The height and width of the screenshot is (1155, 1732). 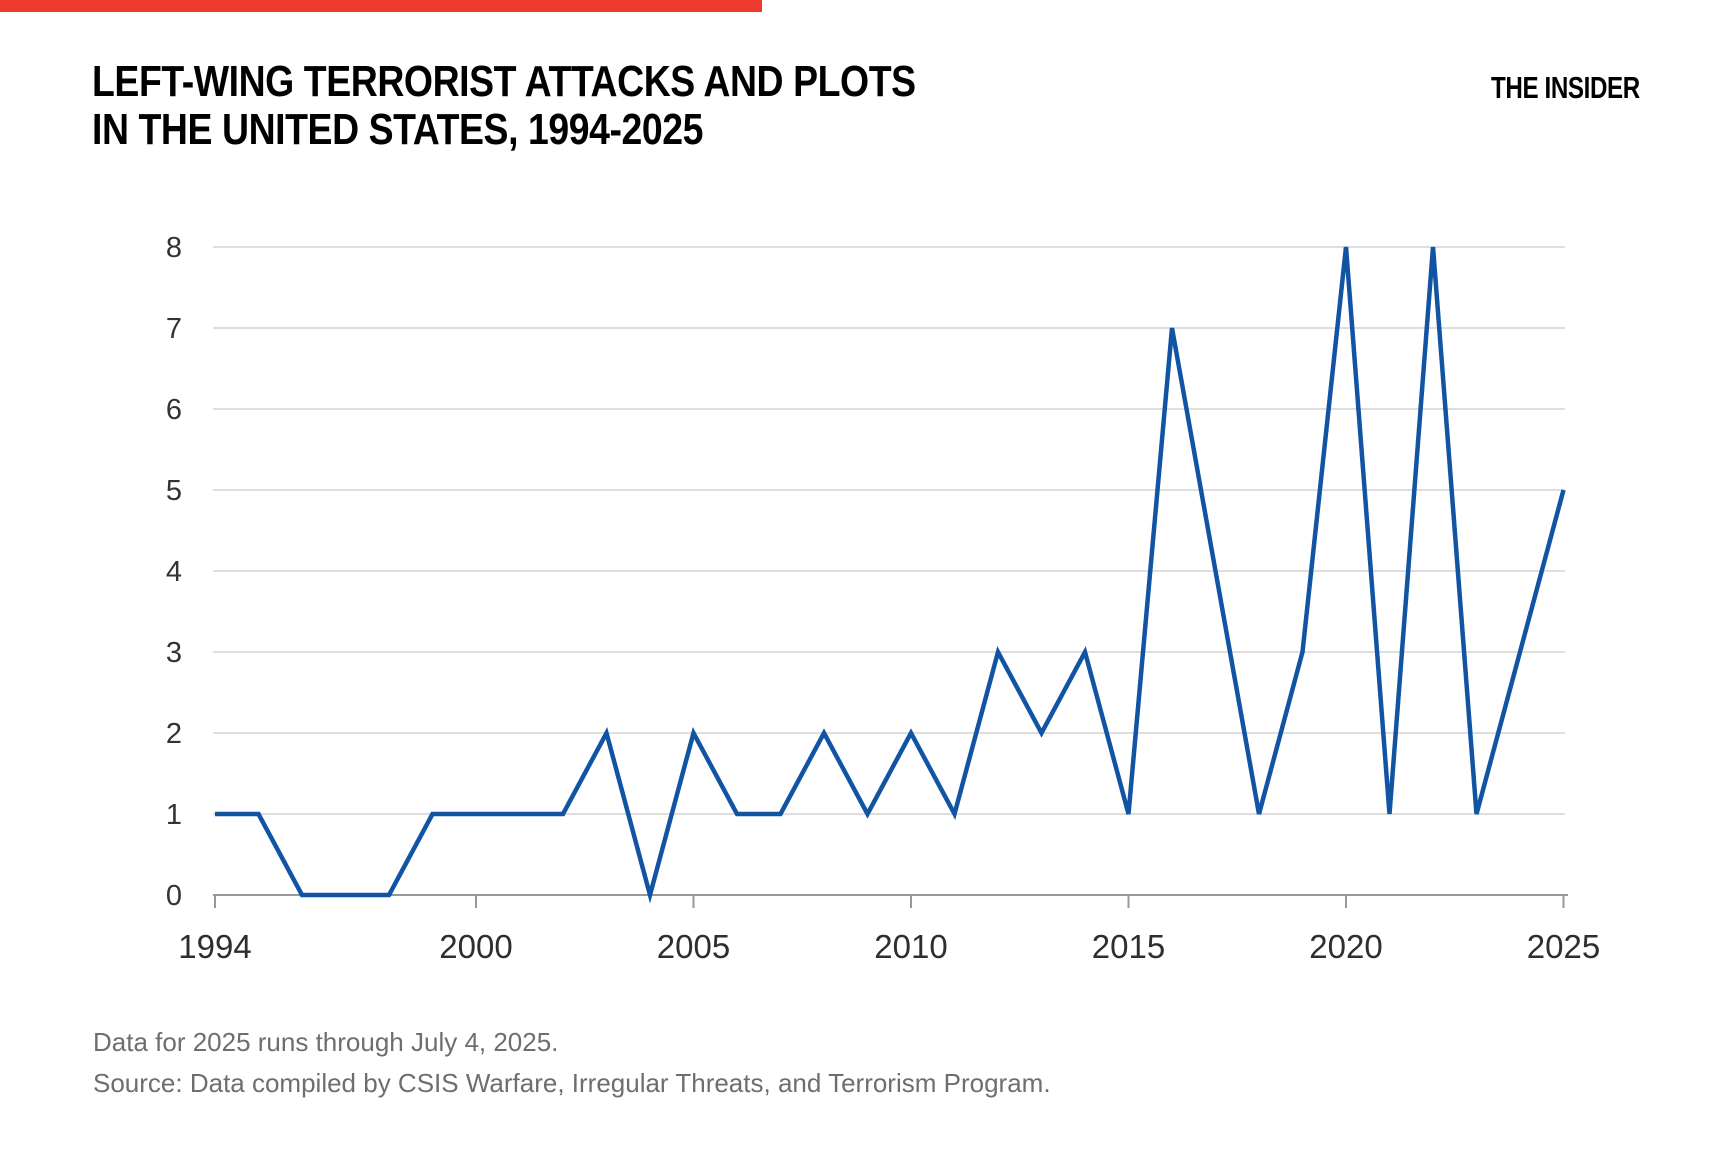 What do you see at coordinates (1345, 946) in the screenshot?
I see `x-axis-label: 2020` at bounding box center [1345, 946].